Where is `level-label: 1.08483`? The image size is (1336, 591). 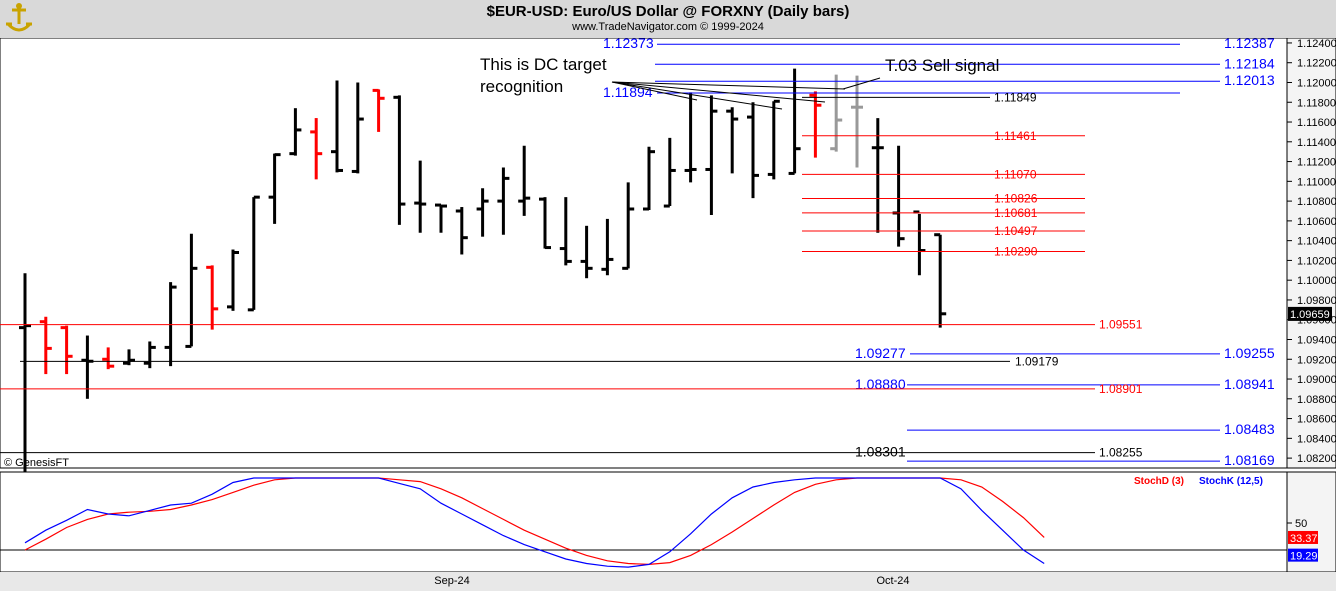 level-label: 1.08483 is located at coordinates (1249, 429).